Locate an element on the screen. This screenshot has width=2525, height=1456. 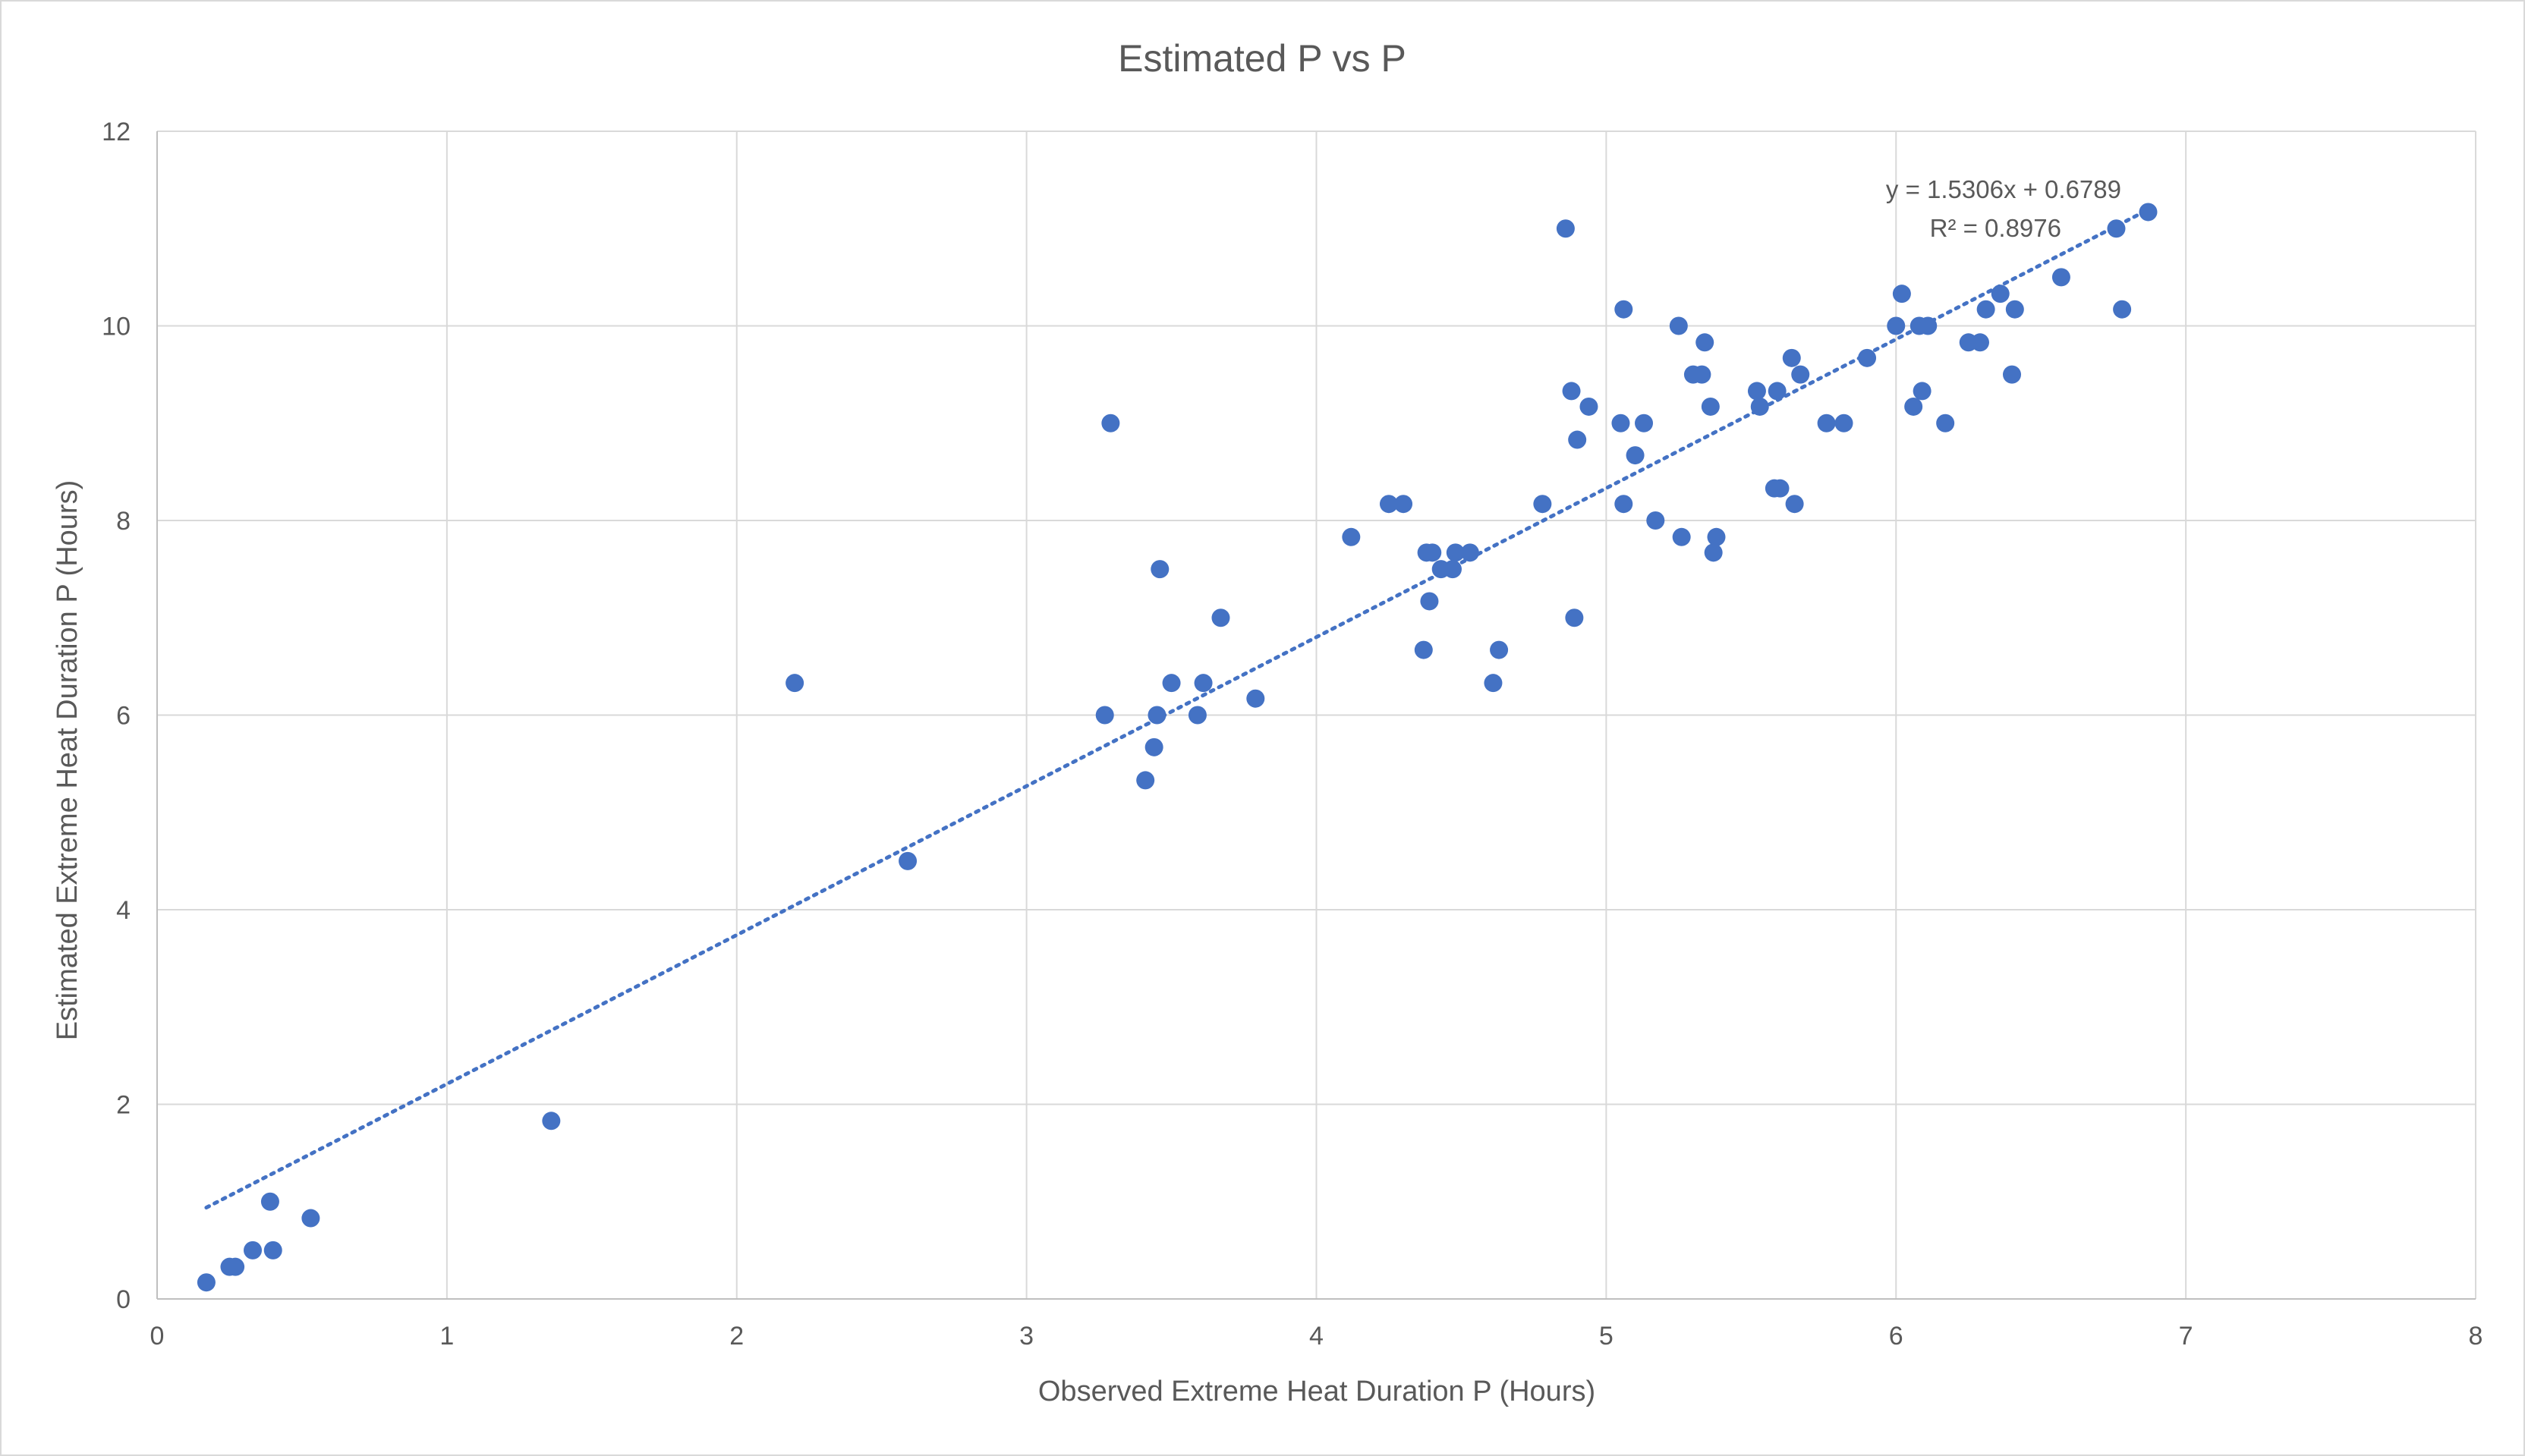
chart-title: Estimated P vs P is located at coordinates (1262, 58).